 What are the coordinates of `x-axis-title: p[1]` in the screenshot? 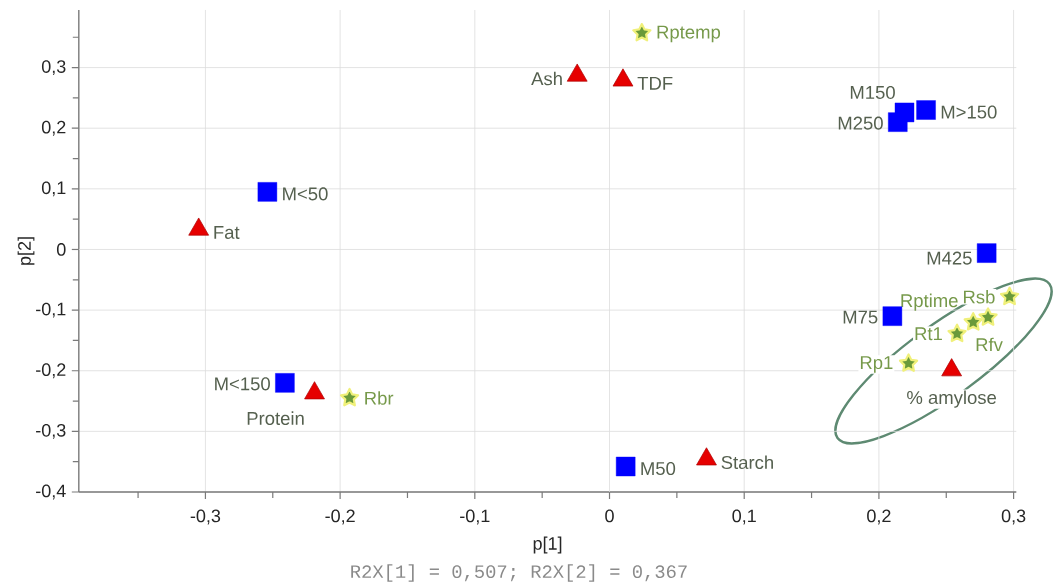 It's located at (547, 545).